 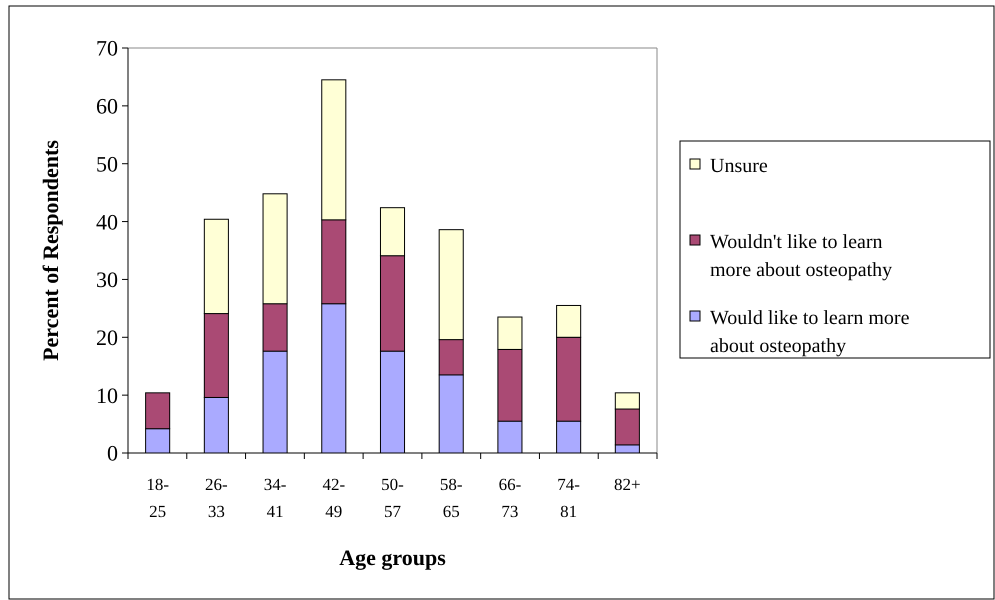 What do you see at coordinates (801, 256) in the screenshot?
I see `legend-label: Wouldn't like to learn more about osteopathy` at bounding box center [801, 256].